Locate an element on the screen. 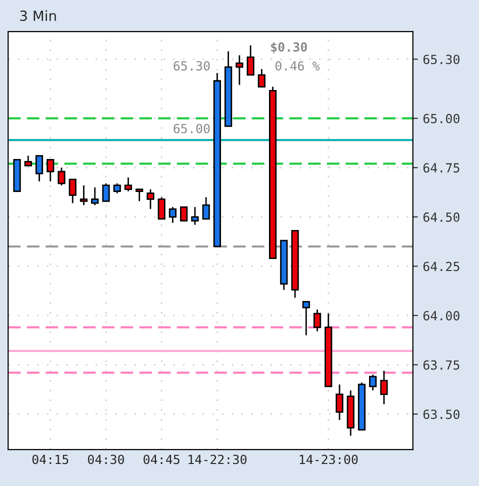  y-tick-label: 63.50 is located at coordinates (441, 415).